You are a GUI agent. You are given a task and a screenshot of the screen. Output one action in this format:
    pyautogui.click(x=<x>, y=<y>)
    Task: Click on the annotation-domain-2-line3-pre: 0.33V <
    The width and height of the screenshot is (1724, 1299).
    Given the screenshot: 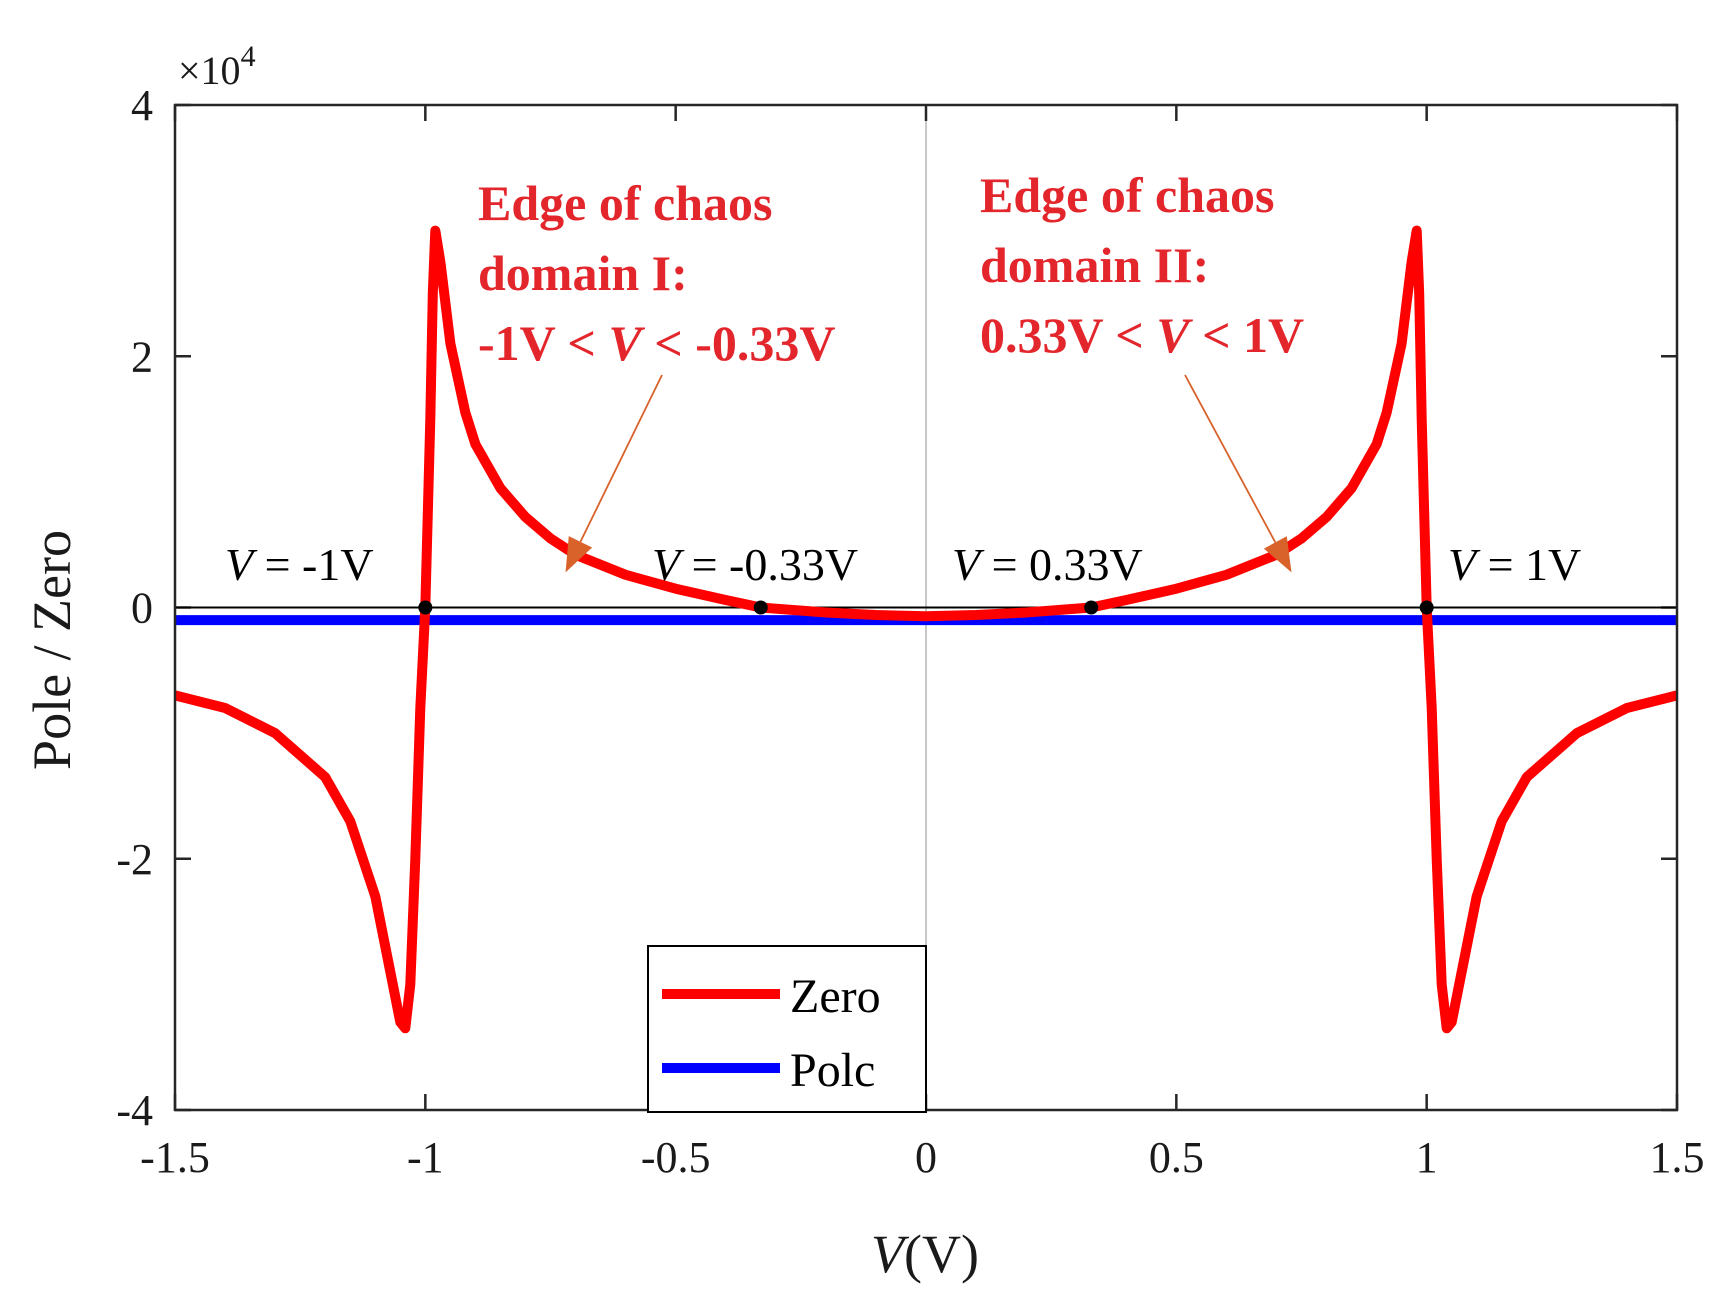 What is the action you would take?
    pyautogui.click(x=1068, y=335)
    